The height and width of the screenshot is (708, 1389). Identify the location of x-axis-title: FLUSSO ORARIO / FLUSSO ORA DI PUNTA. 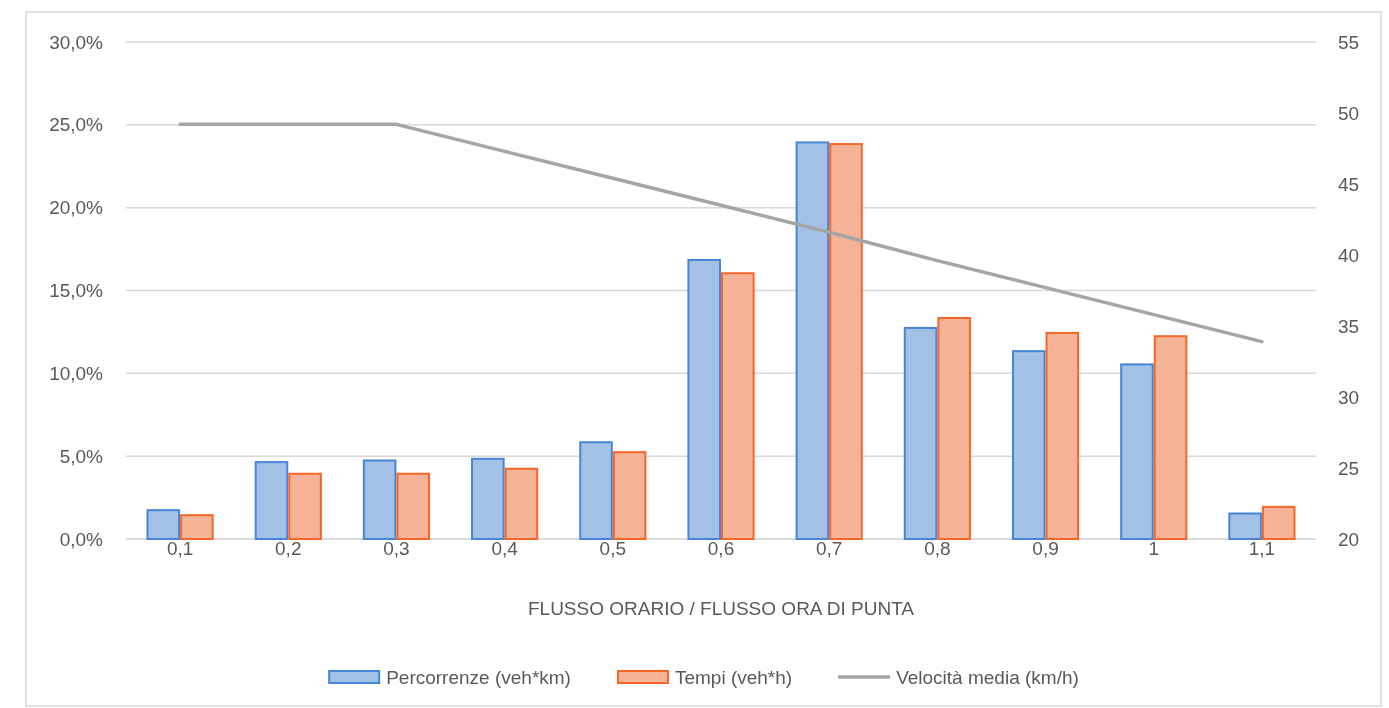
(721, 608).